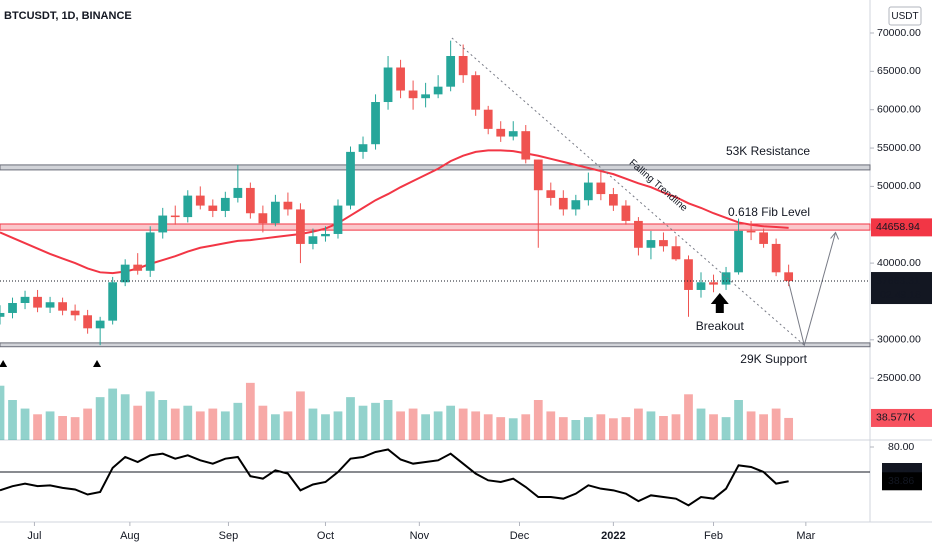 The width and height of the screenshot is (932, 550). I want to click on x-tick-label: Dec, so click(520, 536).